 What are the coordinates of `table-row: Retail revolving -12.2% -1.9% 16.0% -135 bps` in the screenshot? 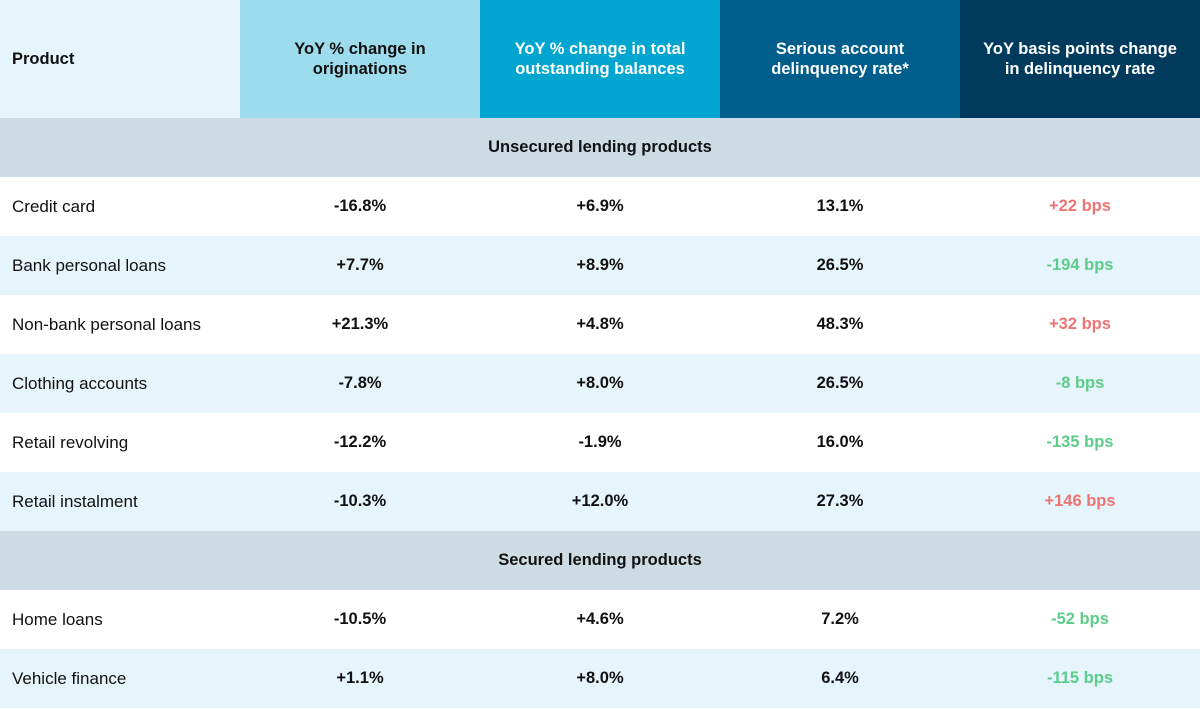 It's located at (600, 442).